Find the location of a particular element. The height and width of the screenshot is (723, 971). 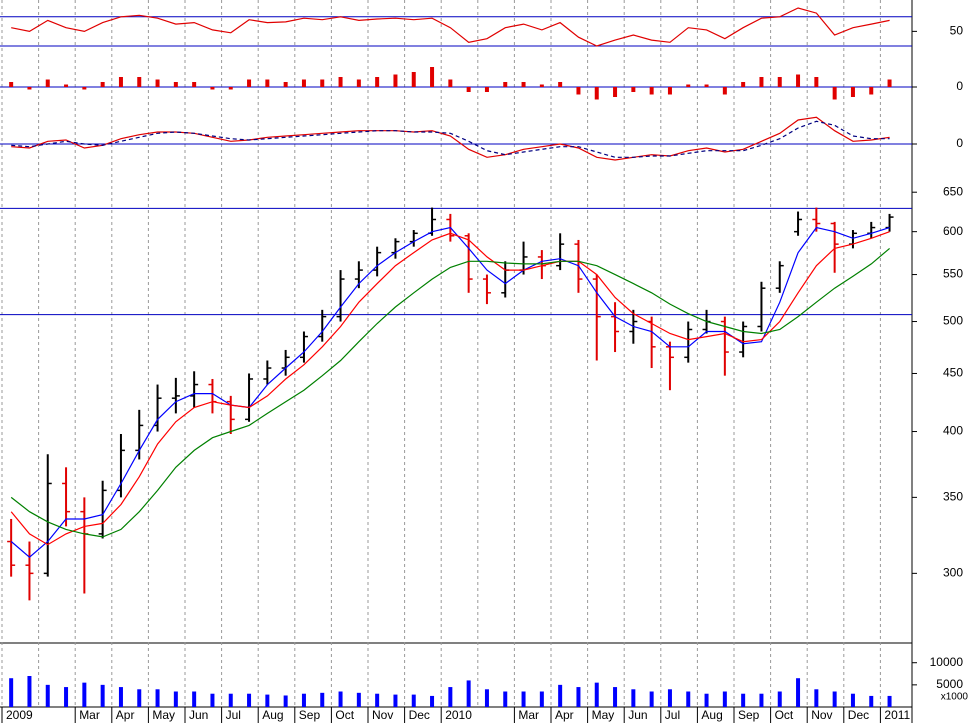

y-tick-label: 50 is located at coordinates (957, 31).